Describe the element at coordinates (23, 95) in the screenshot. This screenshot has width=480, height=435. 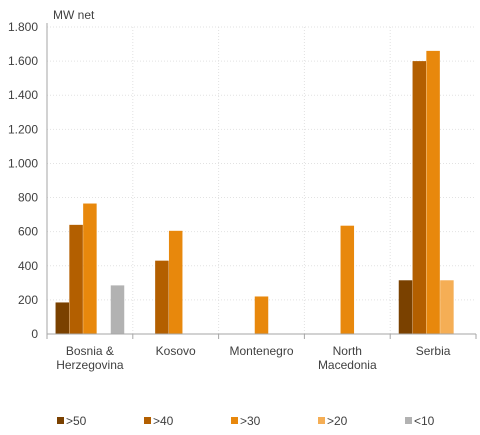
I see `y-tick-label: 1.400` at that location.